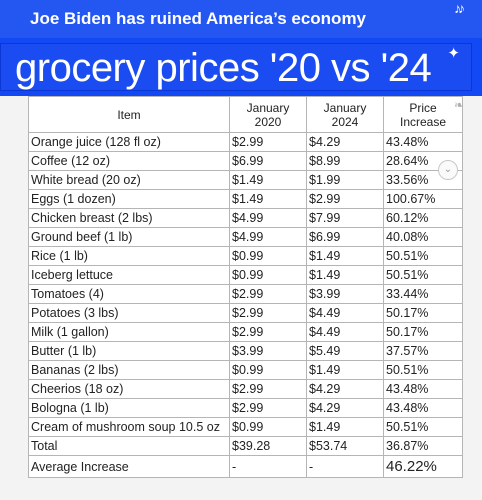 The width and height of the screenshot is (482, 500). I want to click on table-row: Cheerios (18 oz) $2.99 $4.29 43.48%, so click(245, 389).